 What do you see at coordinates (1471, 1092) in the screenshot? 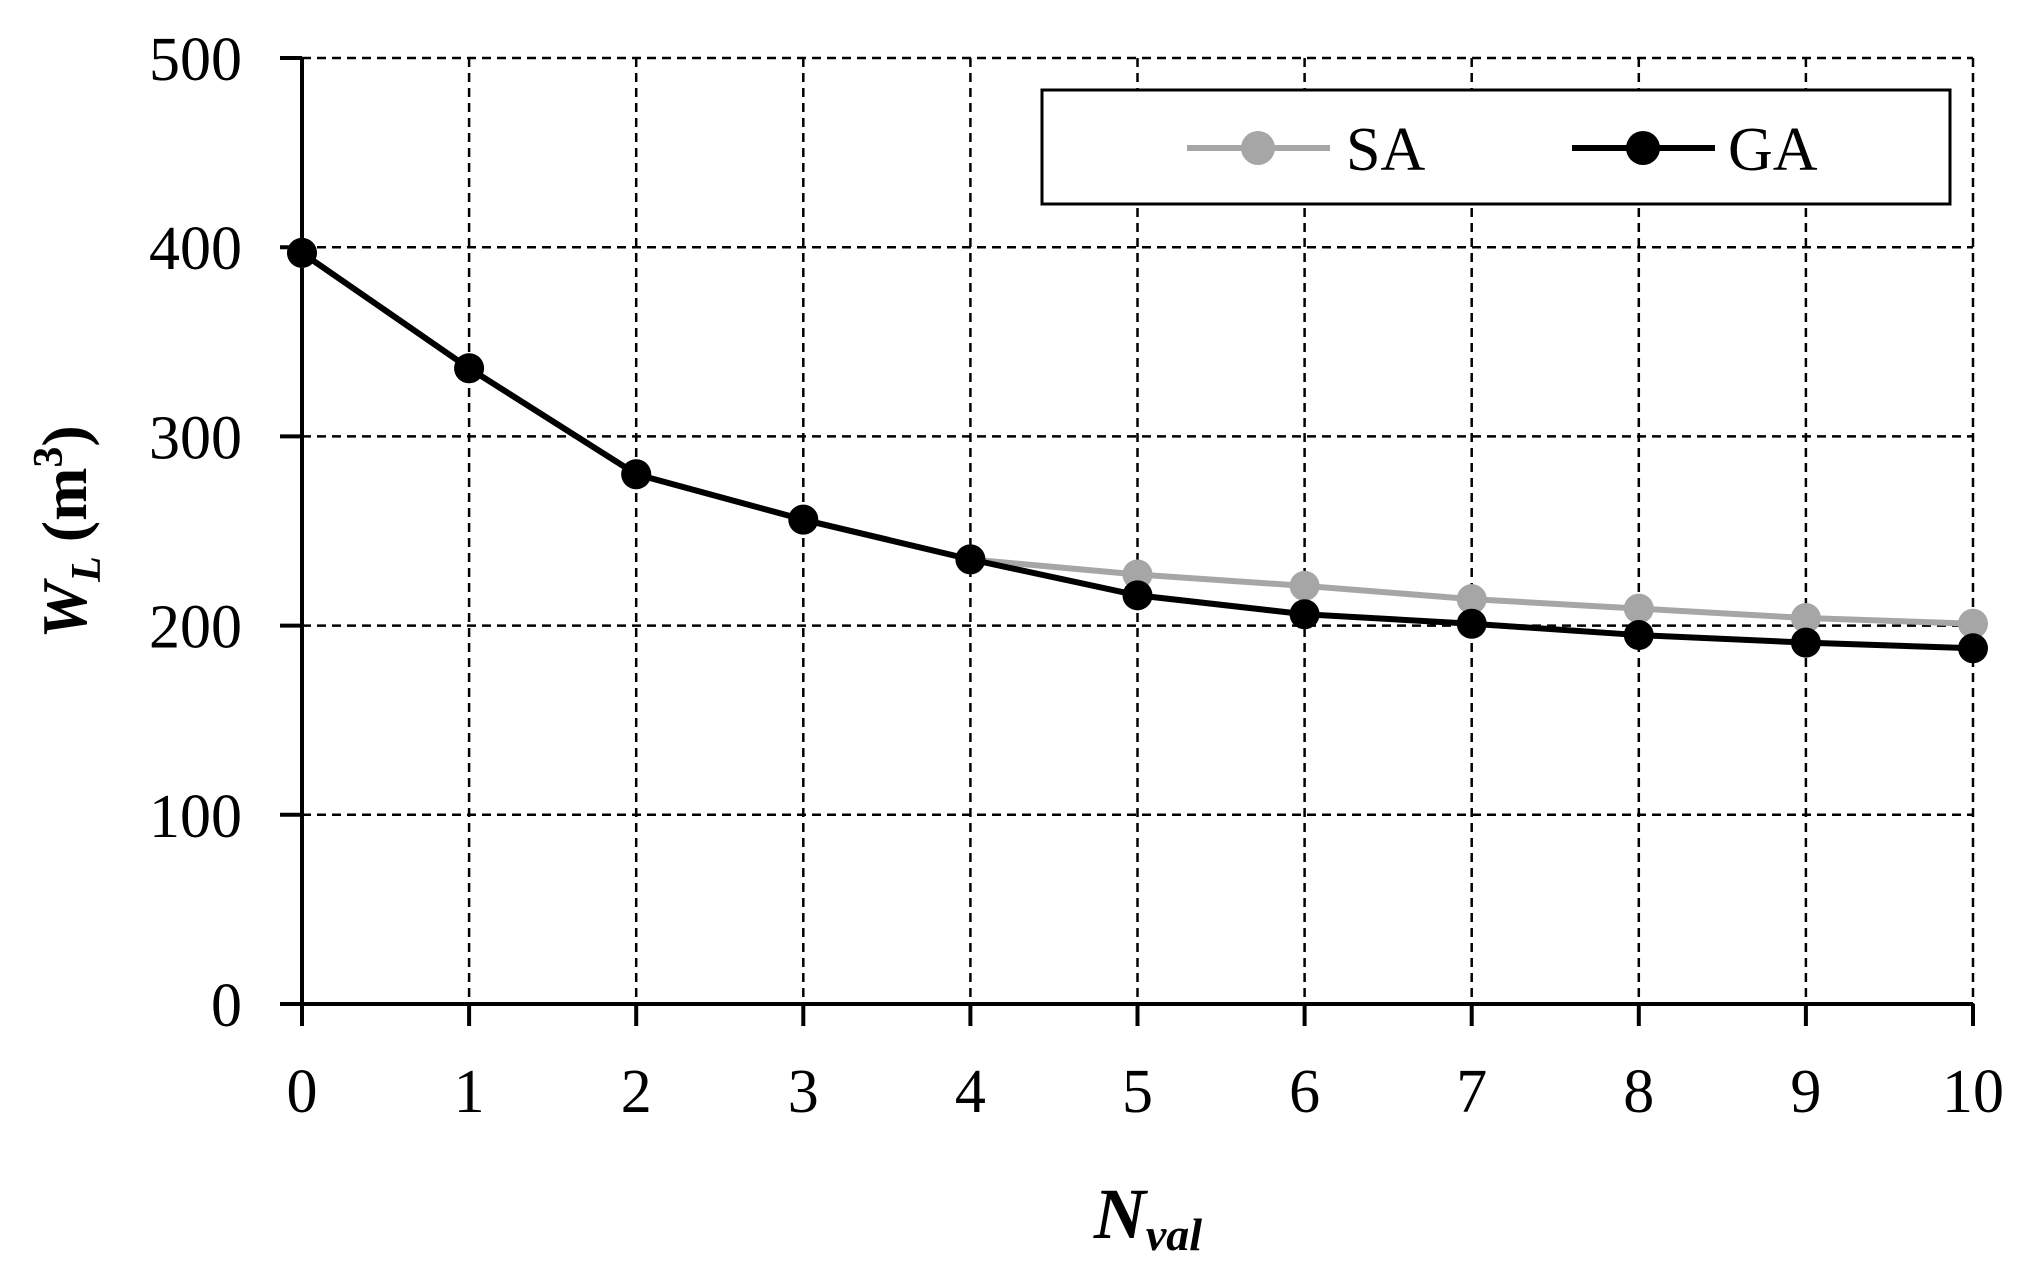
I see `x-tick-label: 7` at bounding box center [1471, 1092].